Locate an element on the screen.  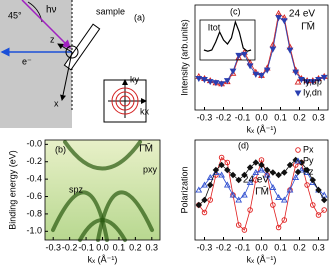
legend-label: Pz is located at coordinates (308, 171).